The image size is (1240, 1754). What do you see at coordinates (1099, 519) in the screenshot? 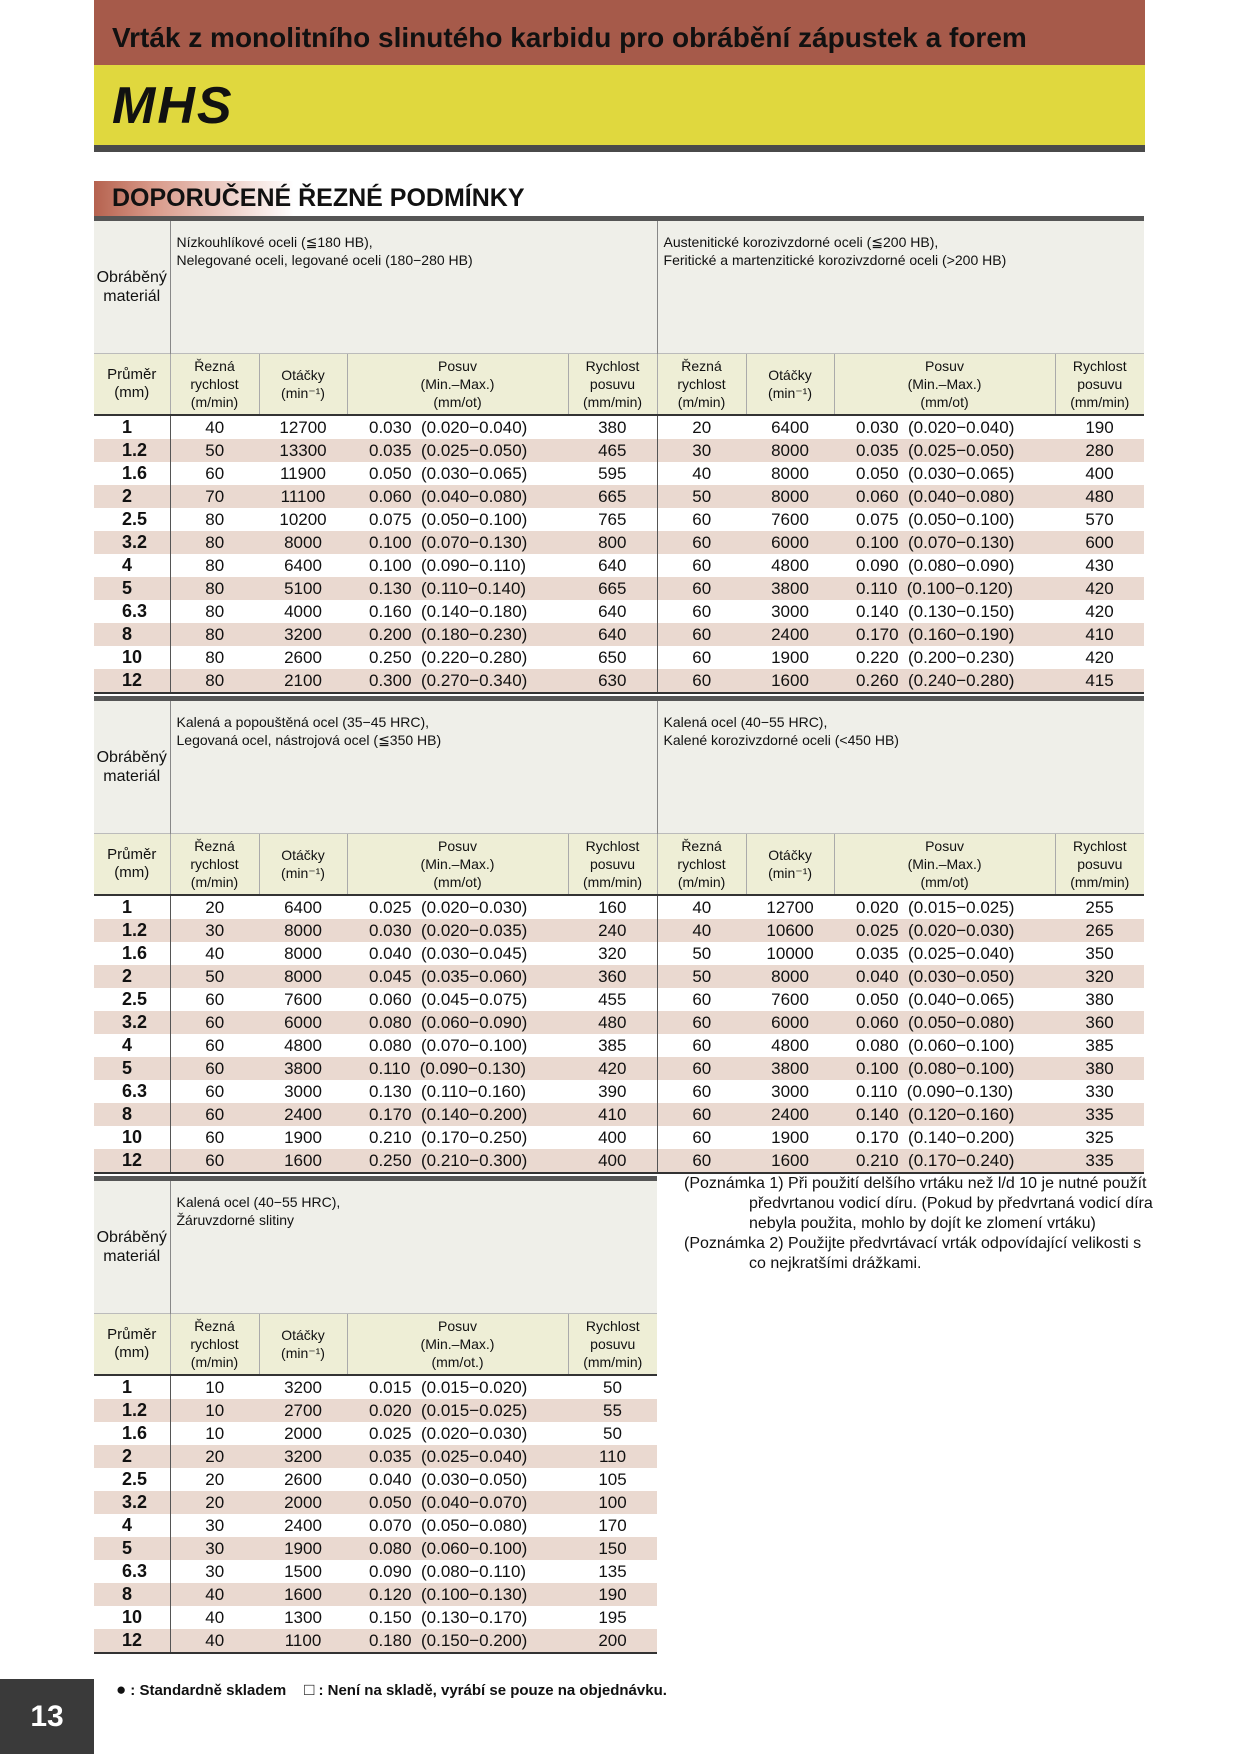
I see `feed-rate: 570` at bounding box center [1099, 519].